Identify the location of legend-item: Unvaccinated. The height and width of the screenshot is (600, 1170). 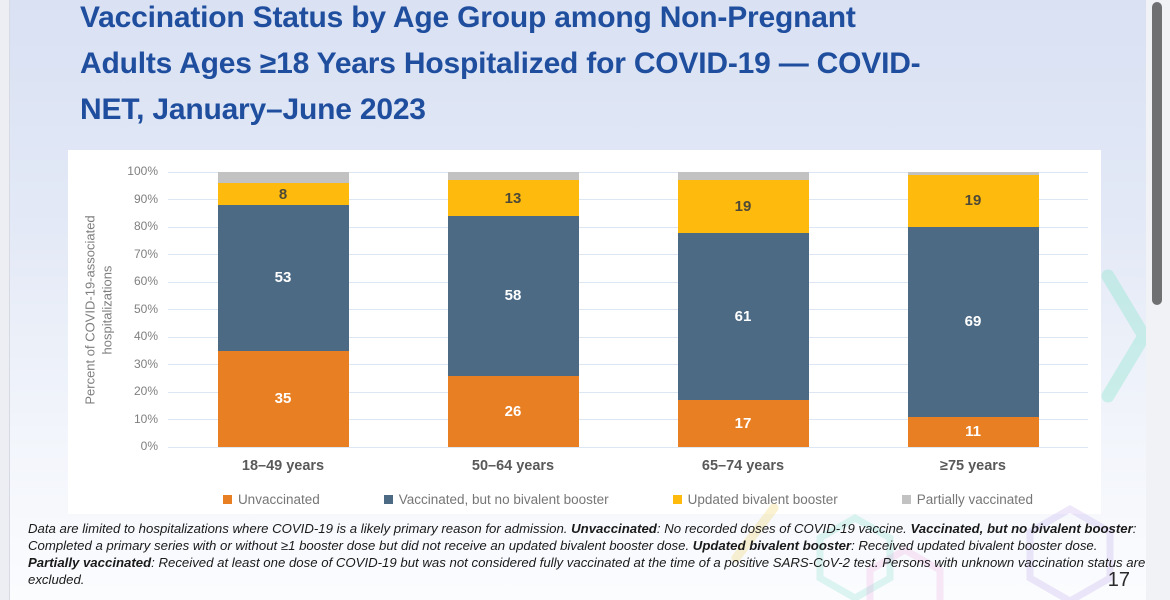
(271, 499).